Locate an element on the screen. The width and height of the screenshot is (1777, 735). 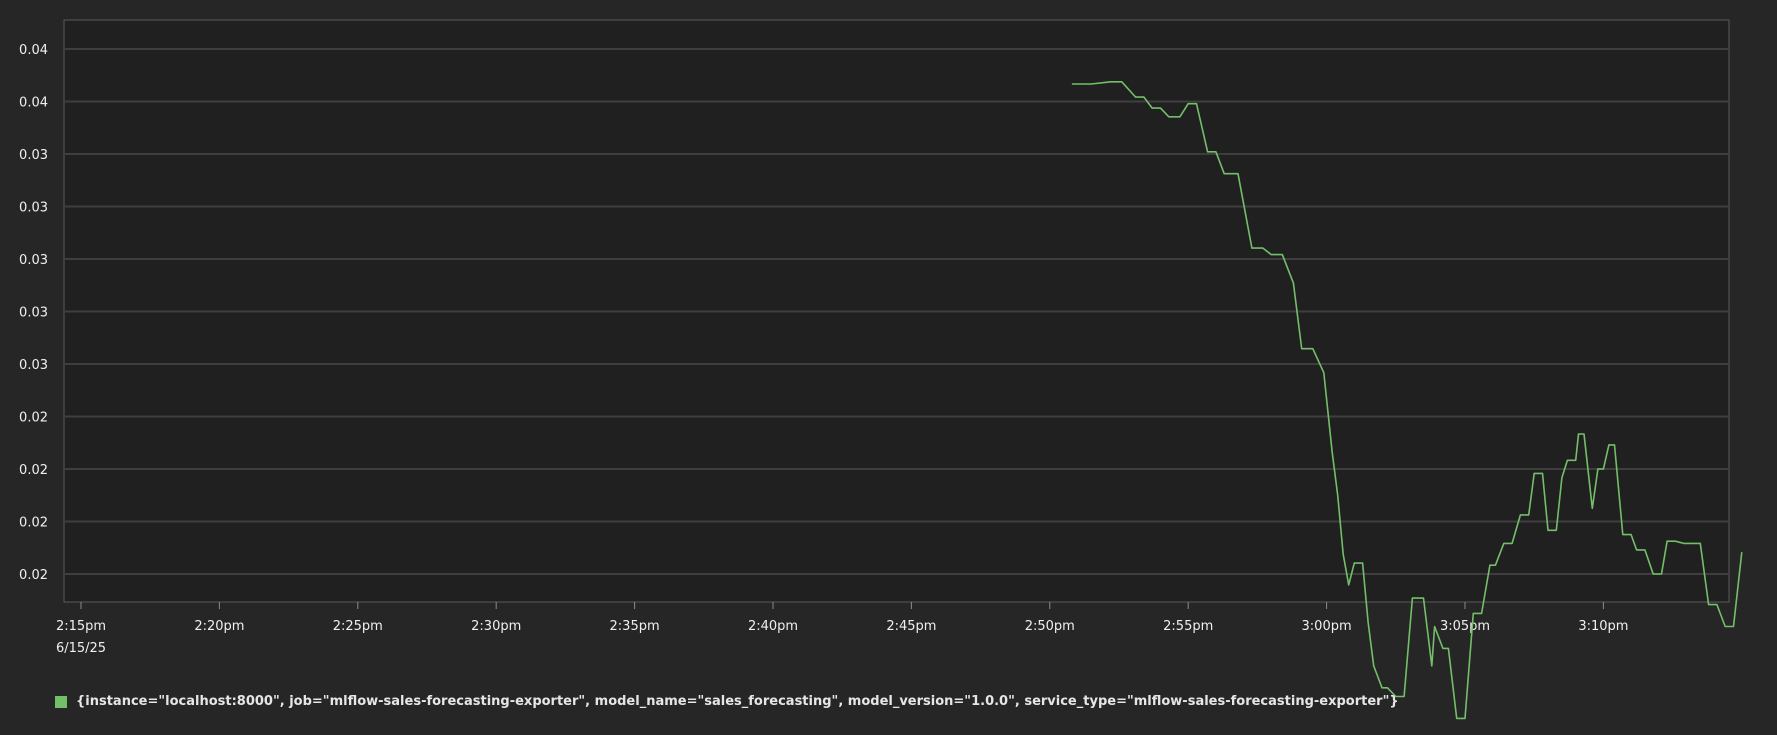
x-tick-label: 2:55pm is located at coordinates (1188, 626).